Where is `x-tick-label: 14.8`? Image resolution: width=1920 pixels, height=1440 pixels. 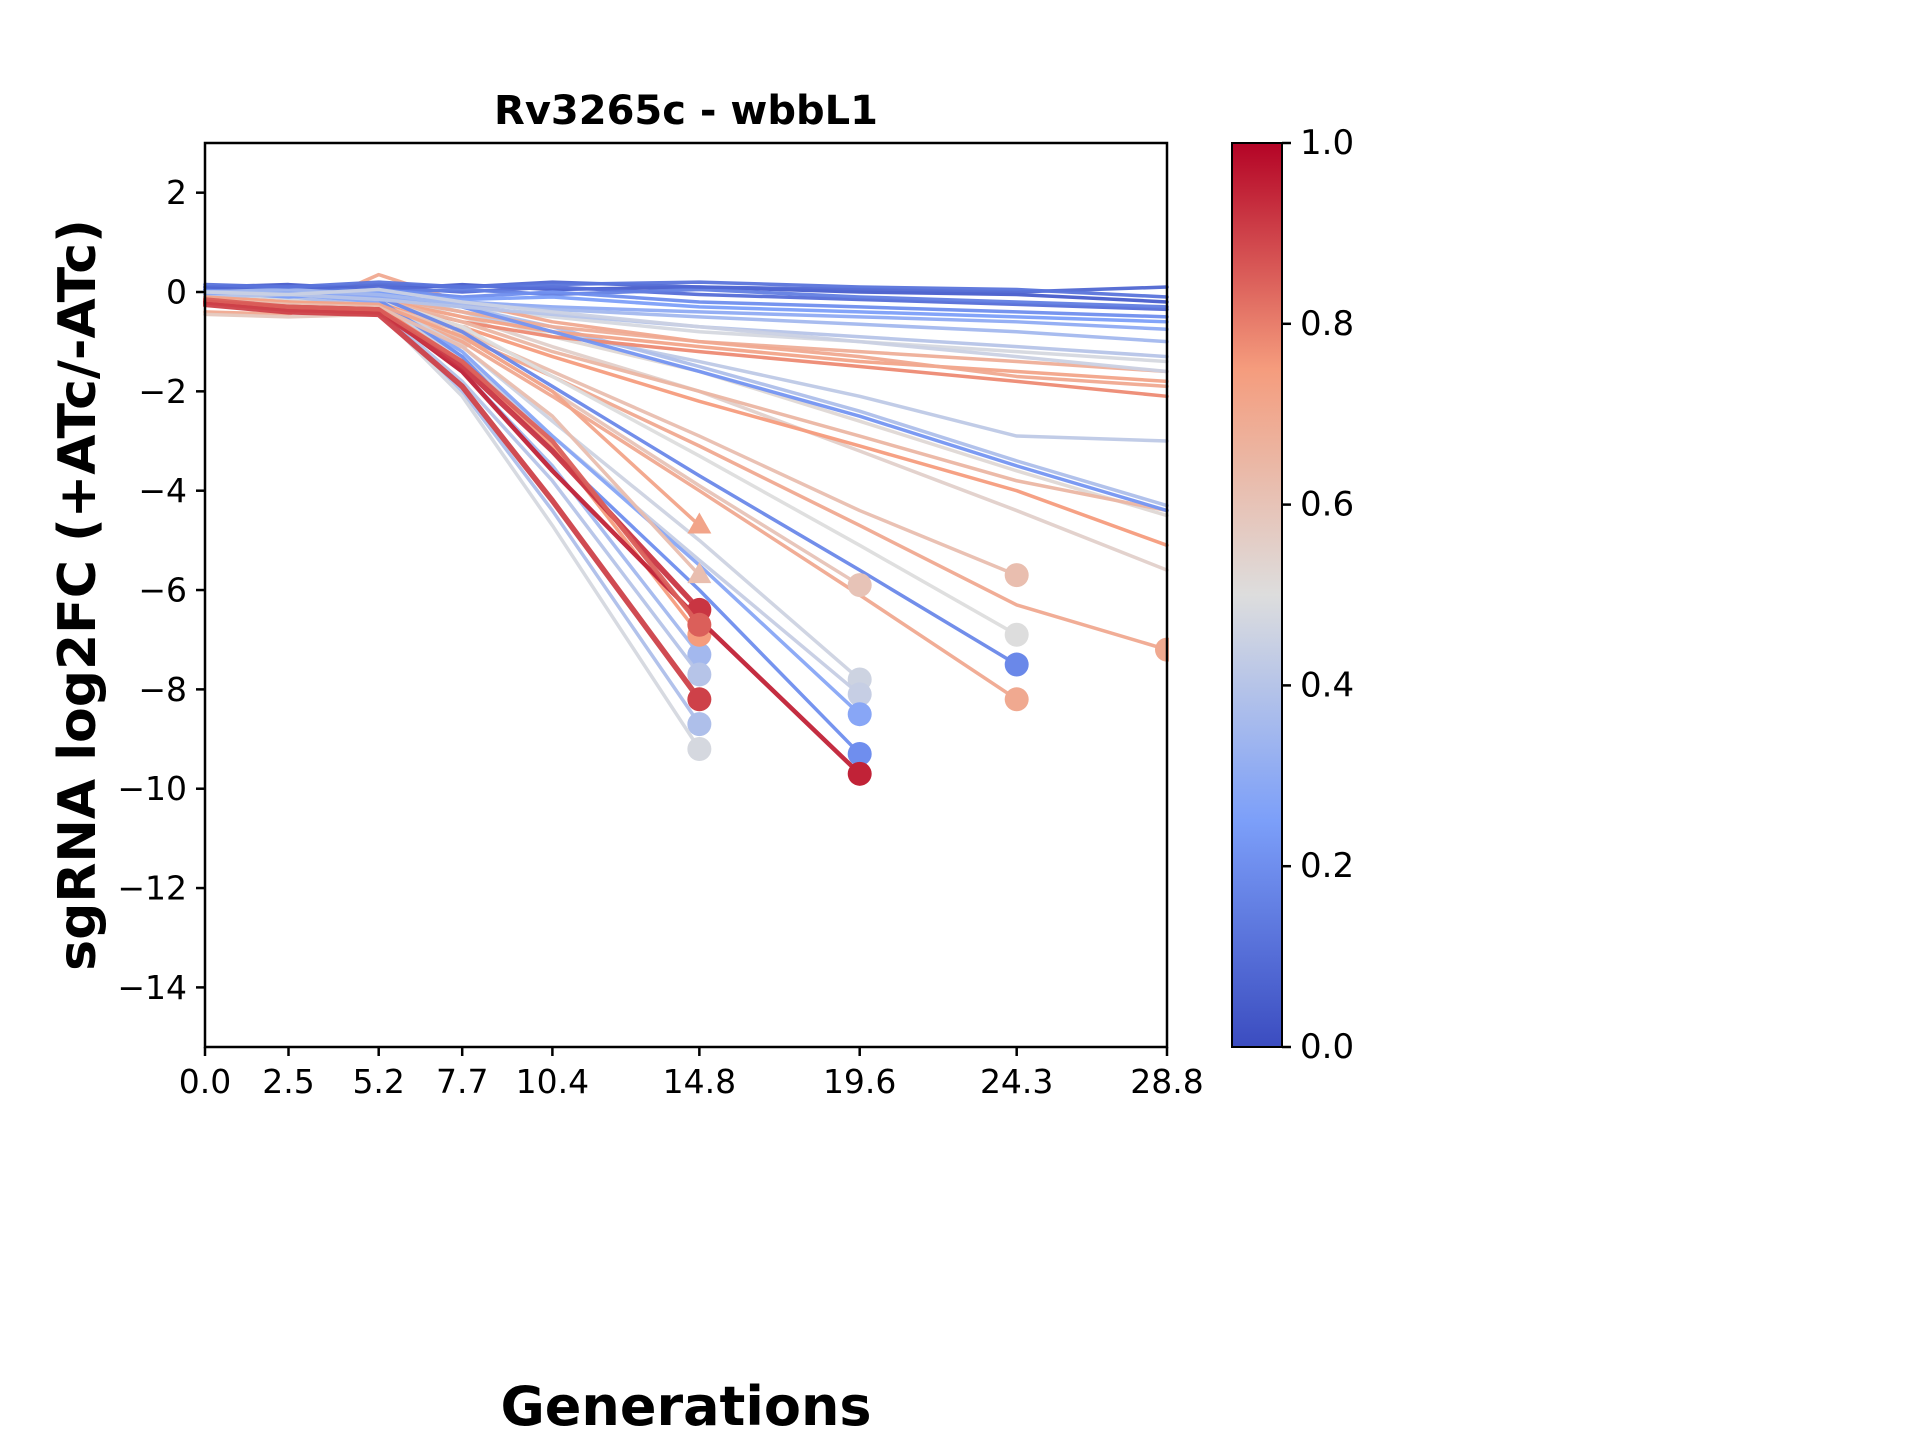 x-tick-label: 14.8 is located at coordinates (699, 1081).